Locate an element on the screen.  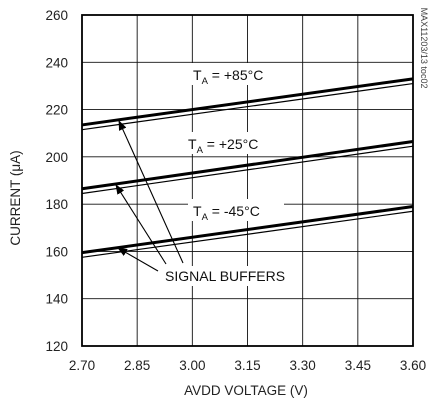
y-tick-label: 160 is located at coordinates (56, 251).